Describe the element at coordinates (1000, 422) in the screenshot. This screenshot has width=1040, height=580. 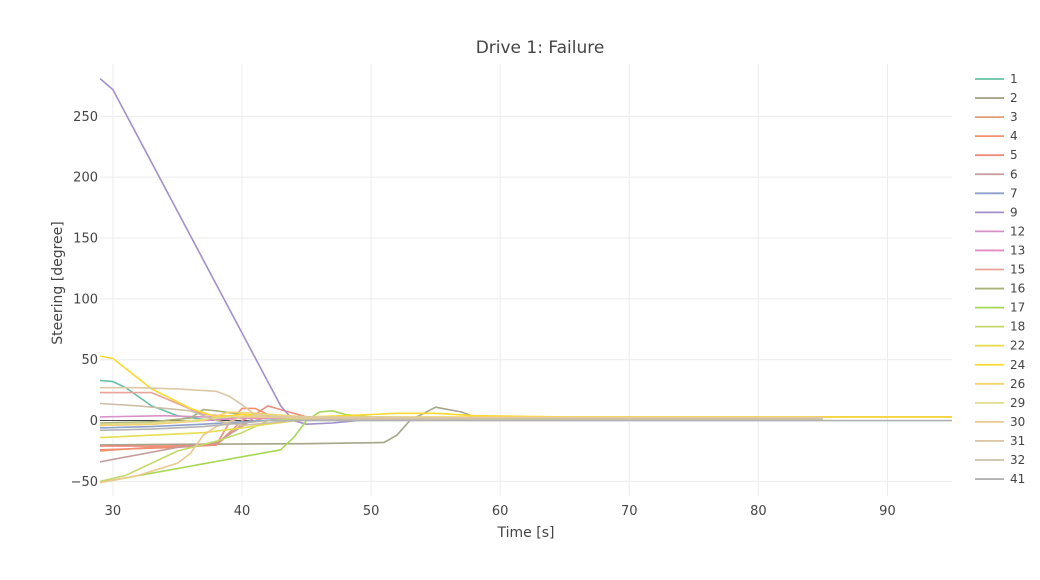
I see `legend-item-30: 30` at that location.